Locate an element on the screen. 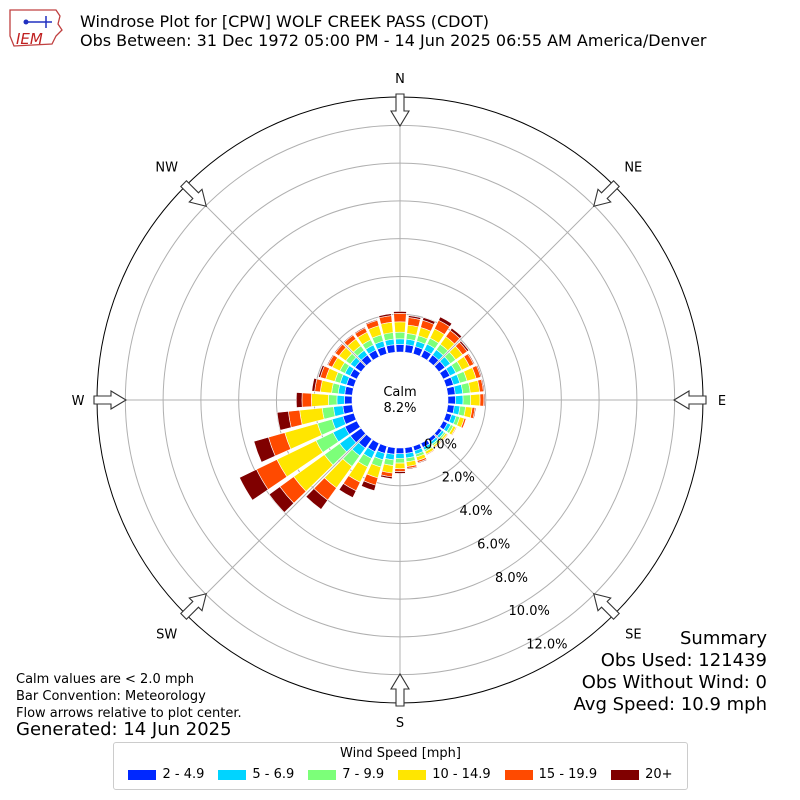 This screenshot has height=800, width=800. logo-text: IEM is located at coordinates (29, 39).